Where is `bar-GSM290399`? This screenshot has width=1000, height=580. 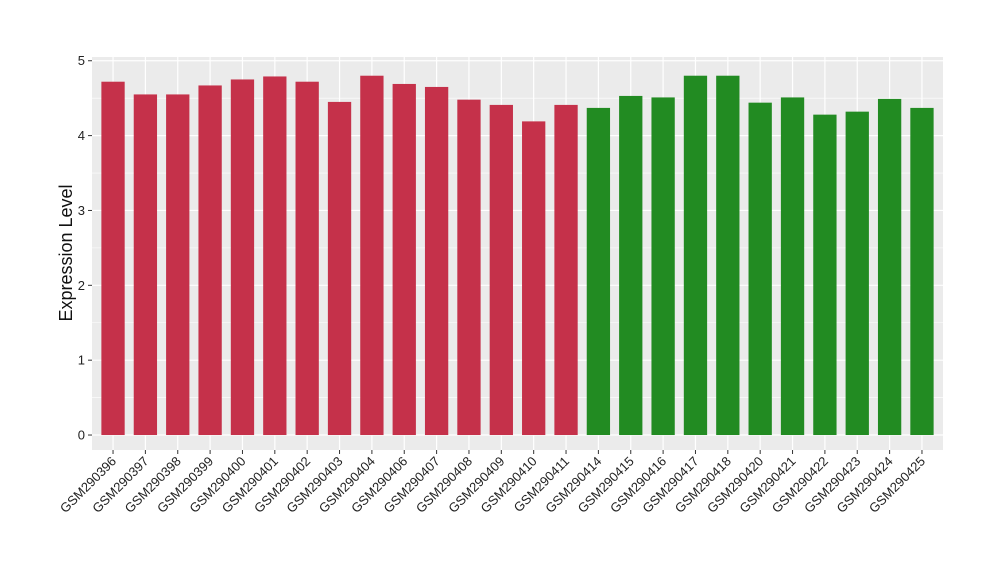
bar-GSM290399 is located at coordinates (210, 260).